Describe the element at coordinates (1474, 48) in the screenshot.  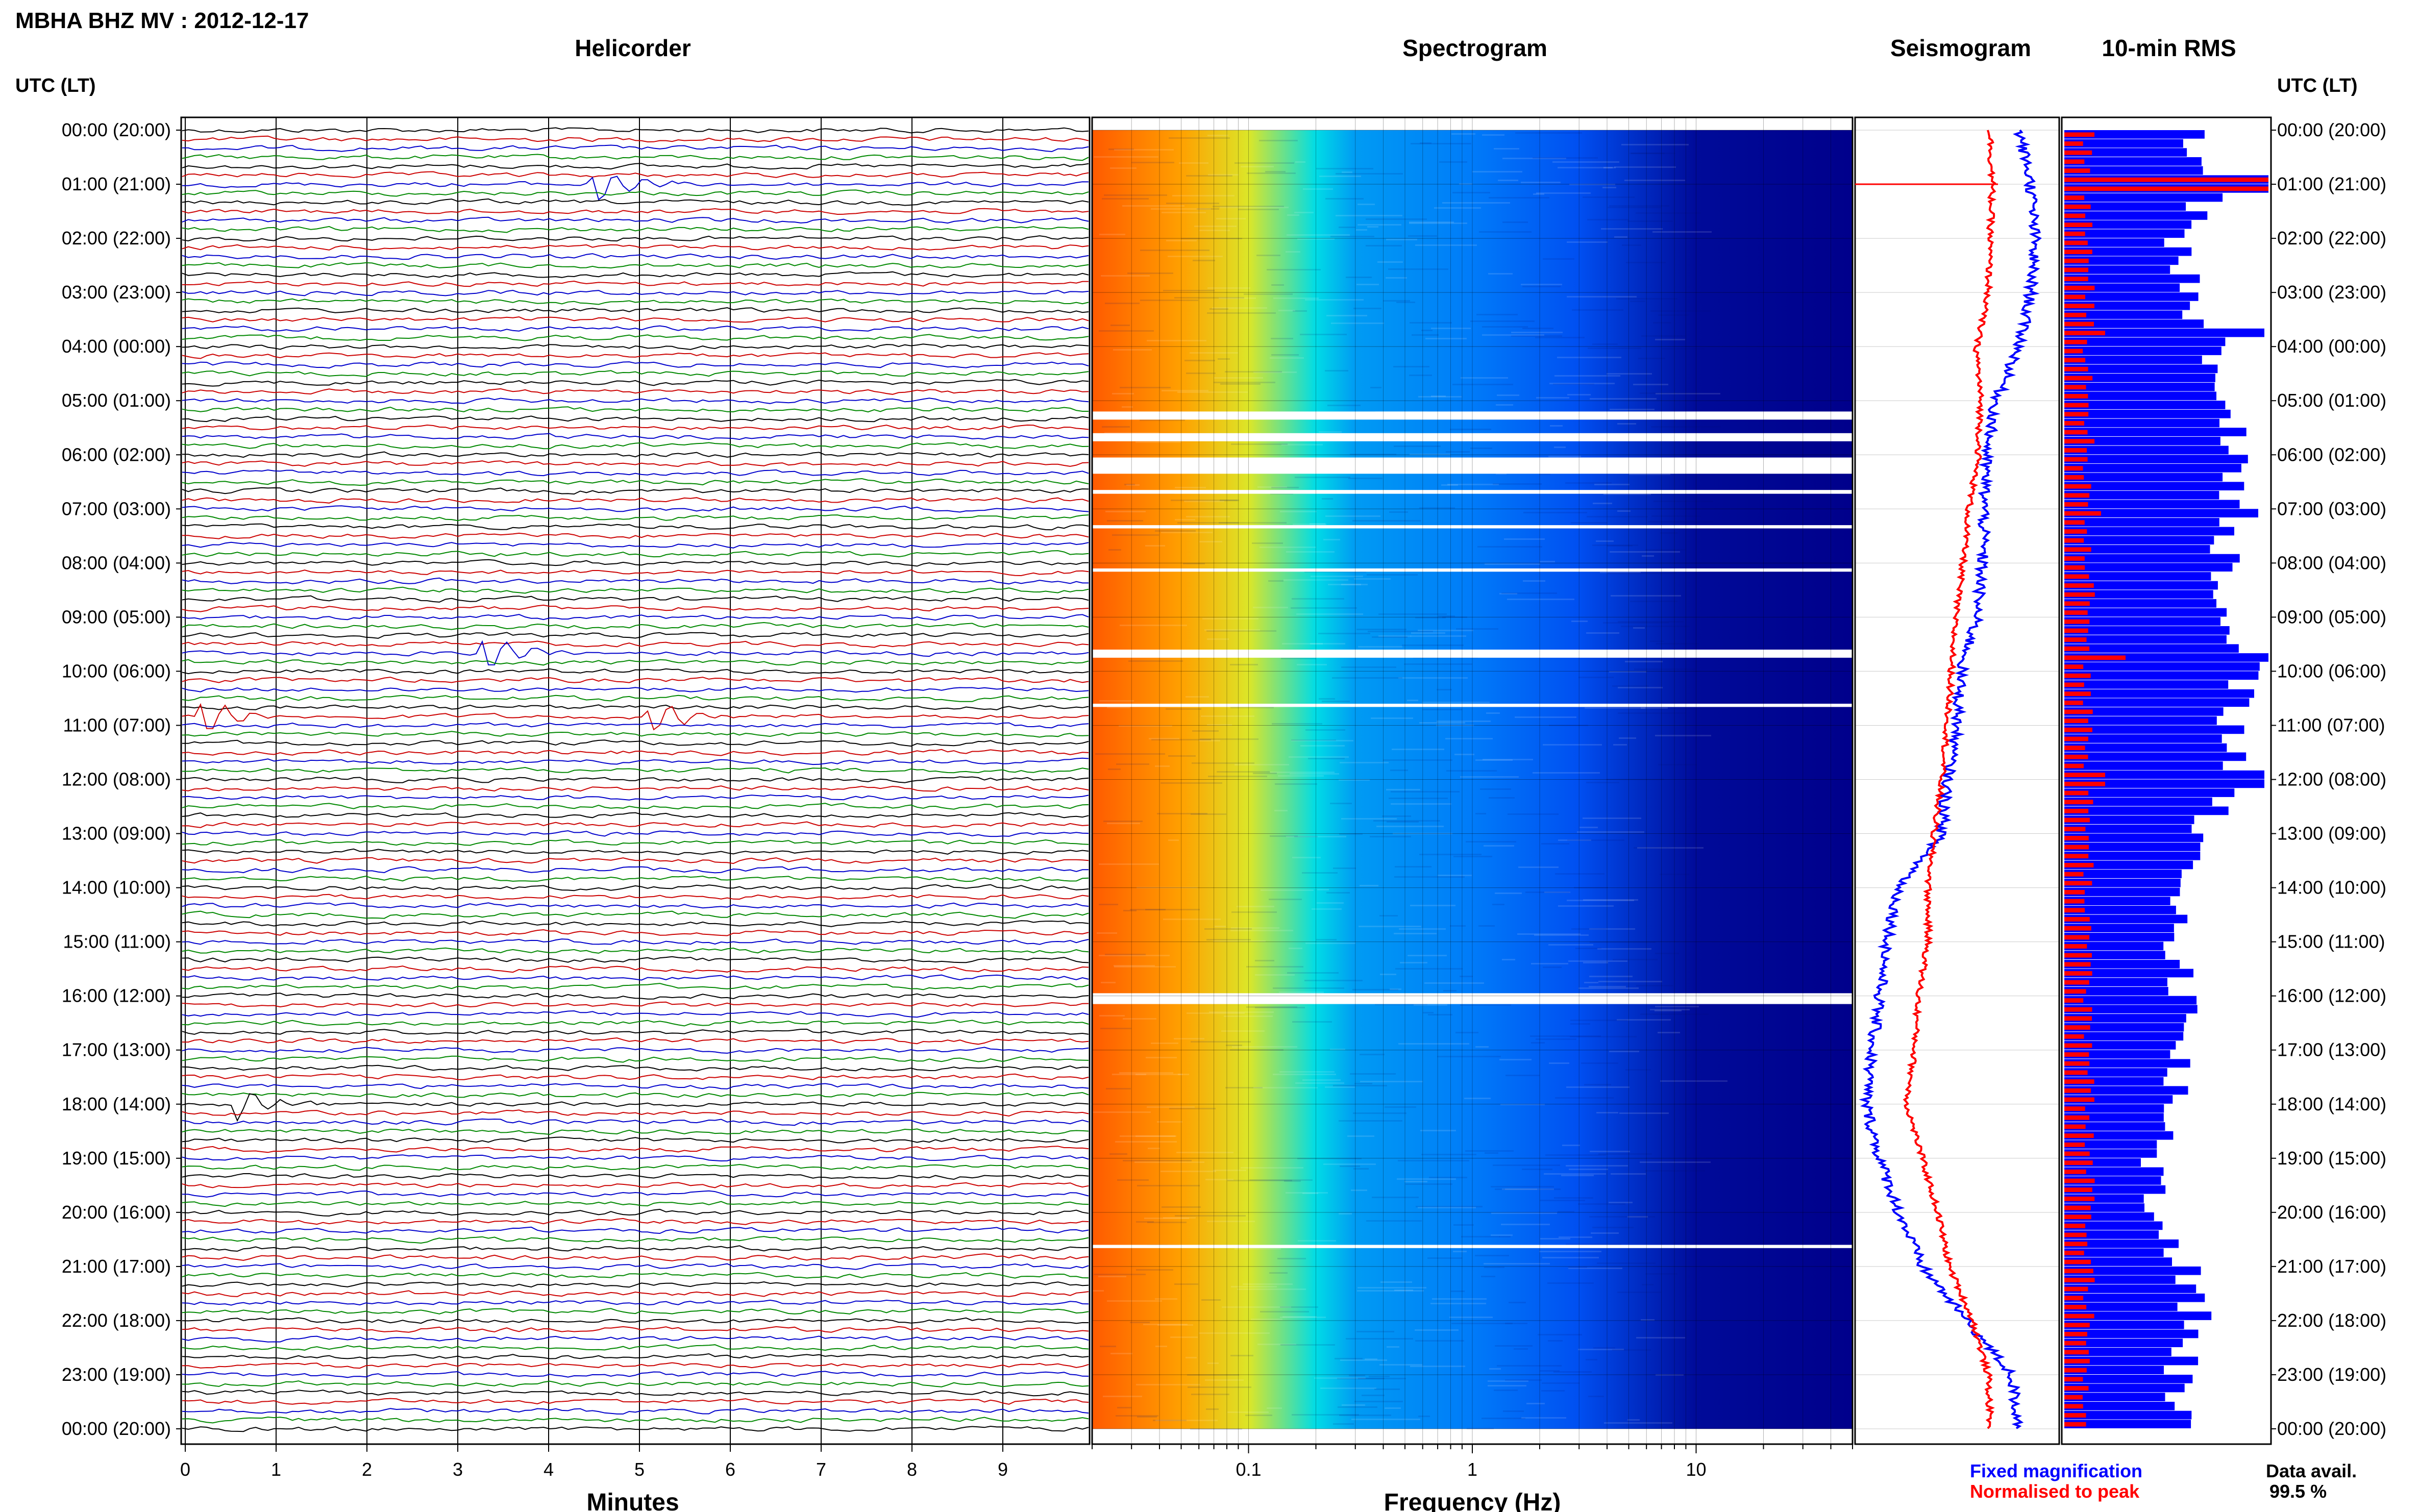
I see `spectrogram-title: Spectrogram` at that location.